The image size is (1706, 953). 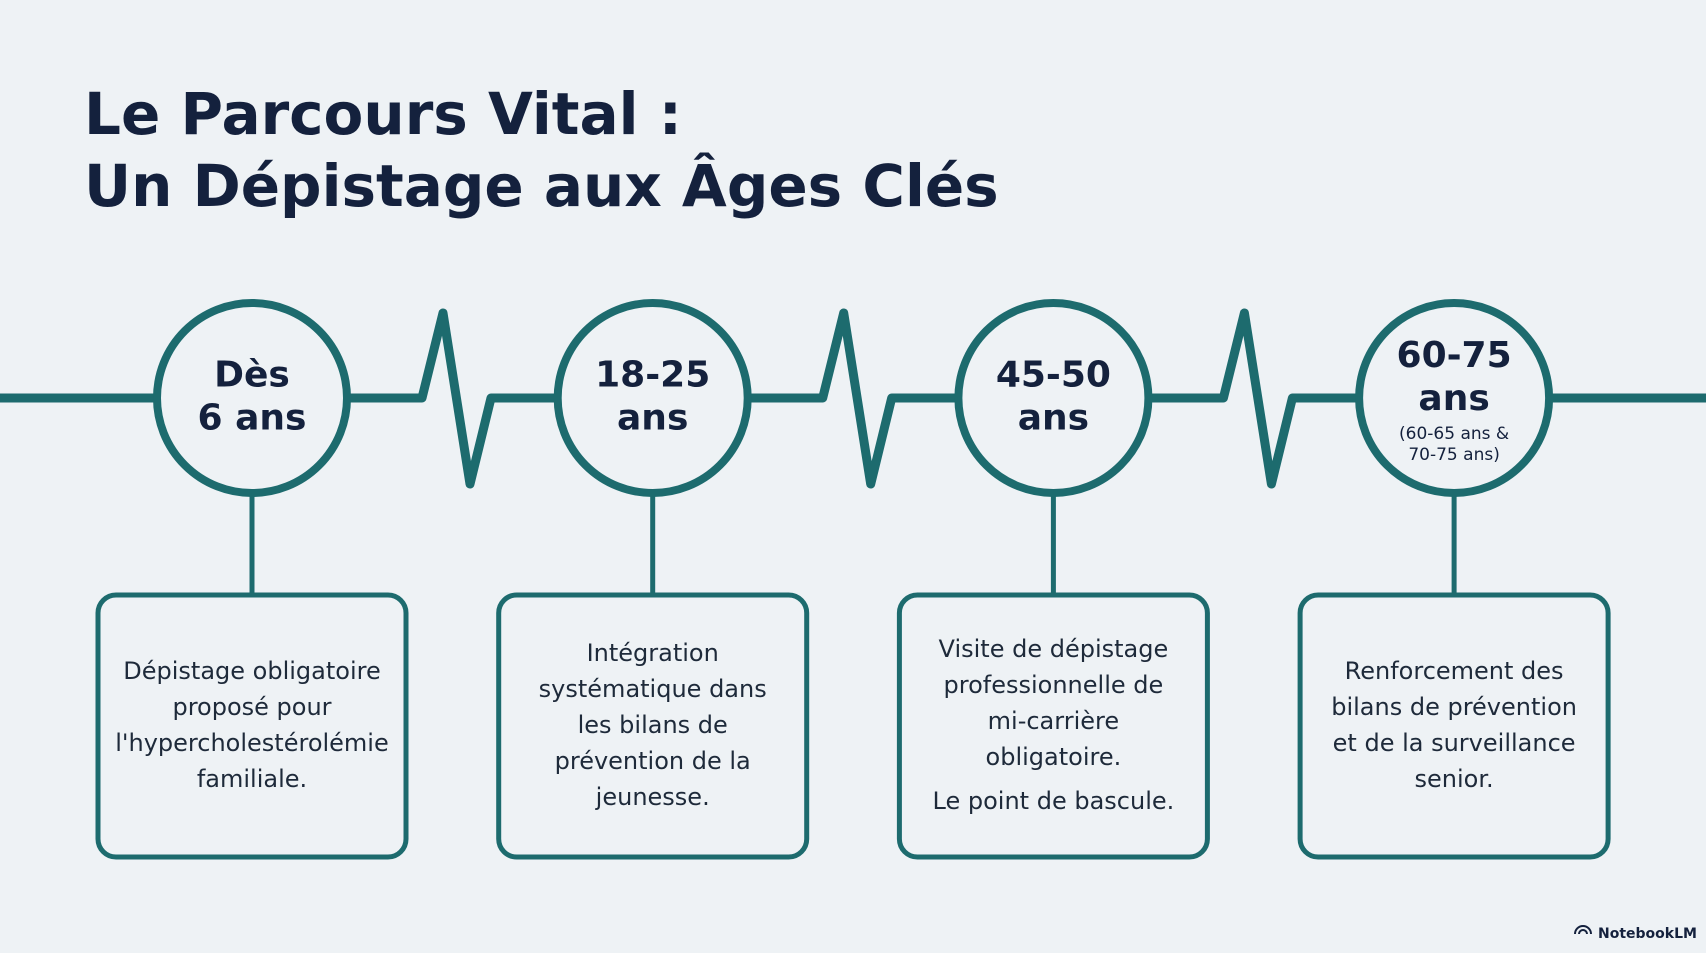 I want to click on stage-description: obligatoire., so click(x=1054, y=757).